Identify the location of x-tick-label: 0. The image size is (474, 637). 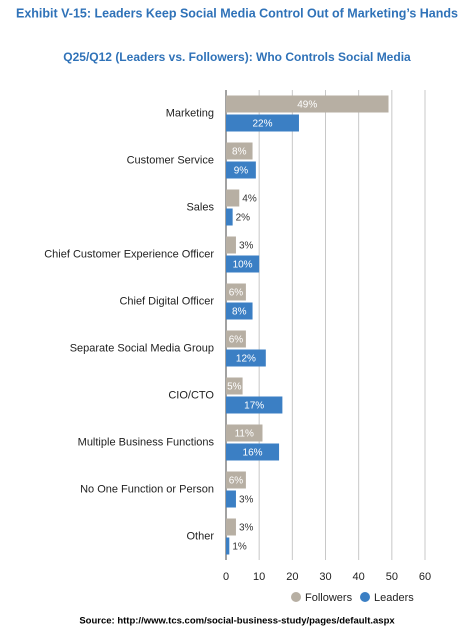
(226, 577).